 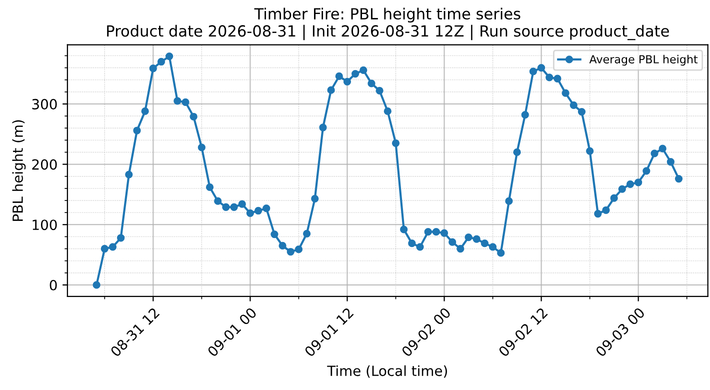 I want to click on y-tick-label: 300, so click(x=44, y=104).